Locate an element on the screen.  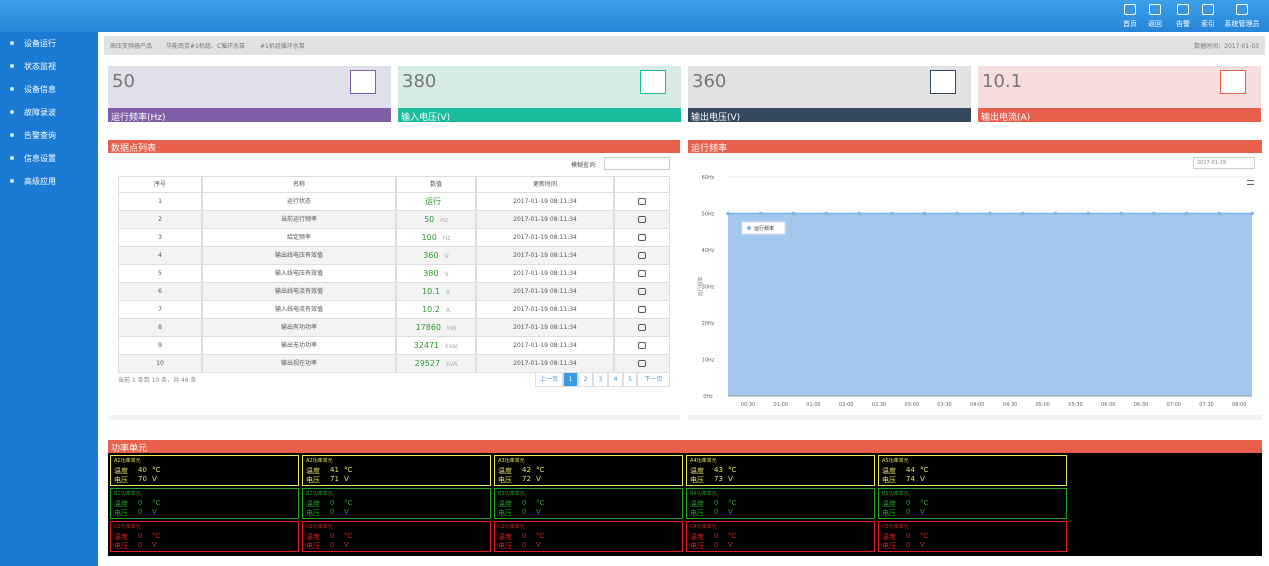
table-cell: 380 V is located at coordinates (436, 273).